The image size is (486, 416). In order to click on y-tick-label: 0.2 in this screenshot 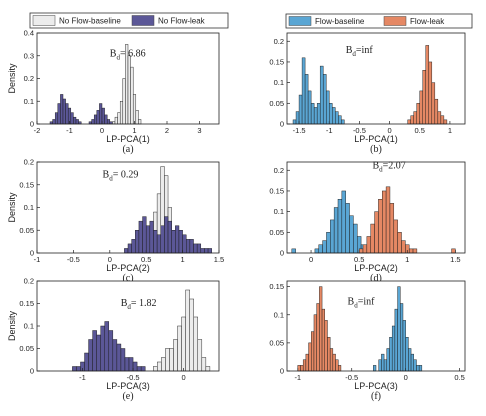, I will do `click(279, 170)`.